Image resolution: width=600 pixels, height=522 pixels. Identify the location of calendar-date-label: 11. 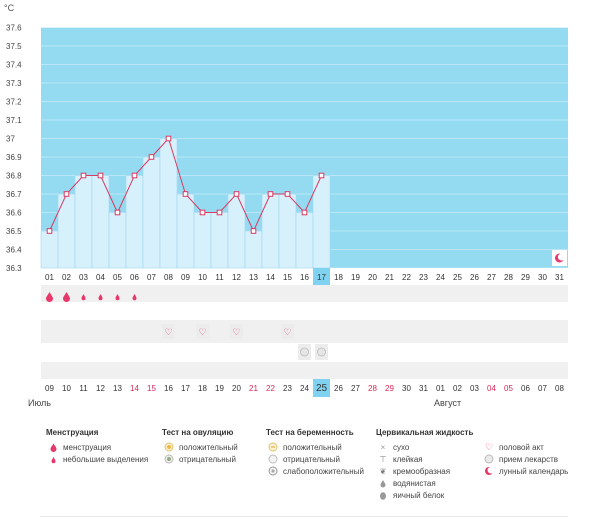
(83, 388).